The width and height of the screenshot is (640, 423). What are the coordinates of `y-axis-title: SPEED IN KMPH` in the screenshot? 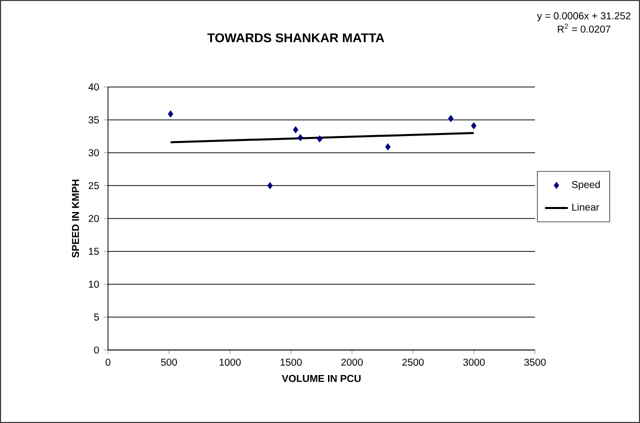 It's located at (76, 219).